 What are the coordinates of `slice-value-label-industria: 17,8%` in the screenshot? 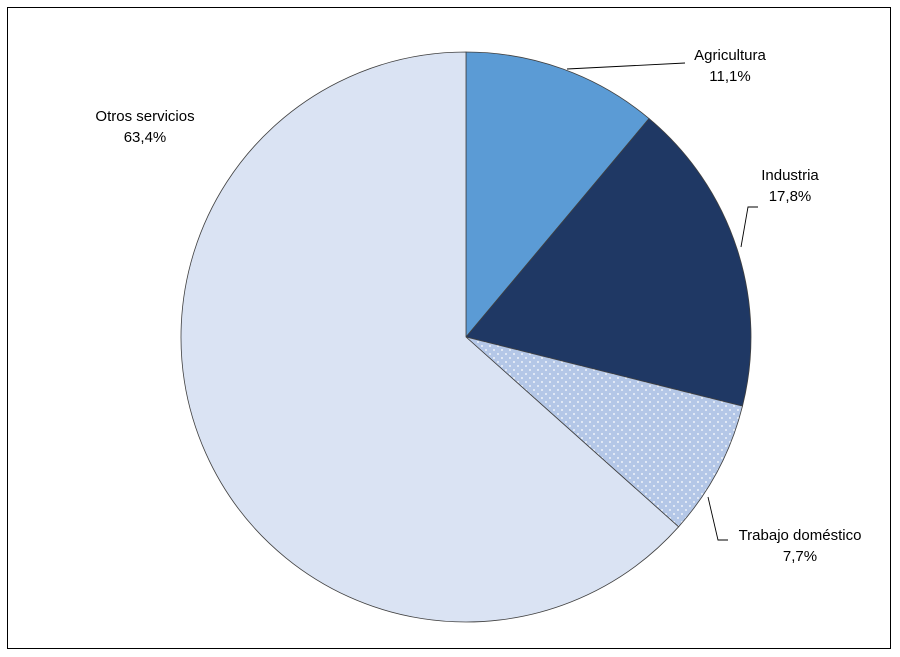 It's located at (790, 196).